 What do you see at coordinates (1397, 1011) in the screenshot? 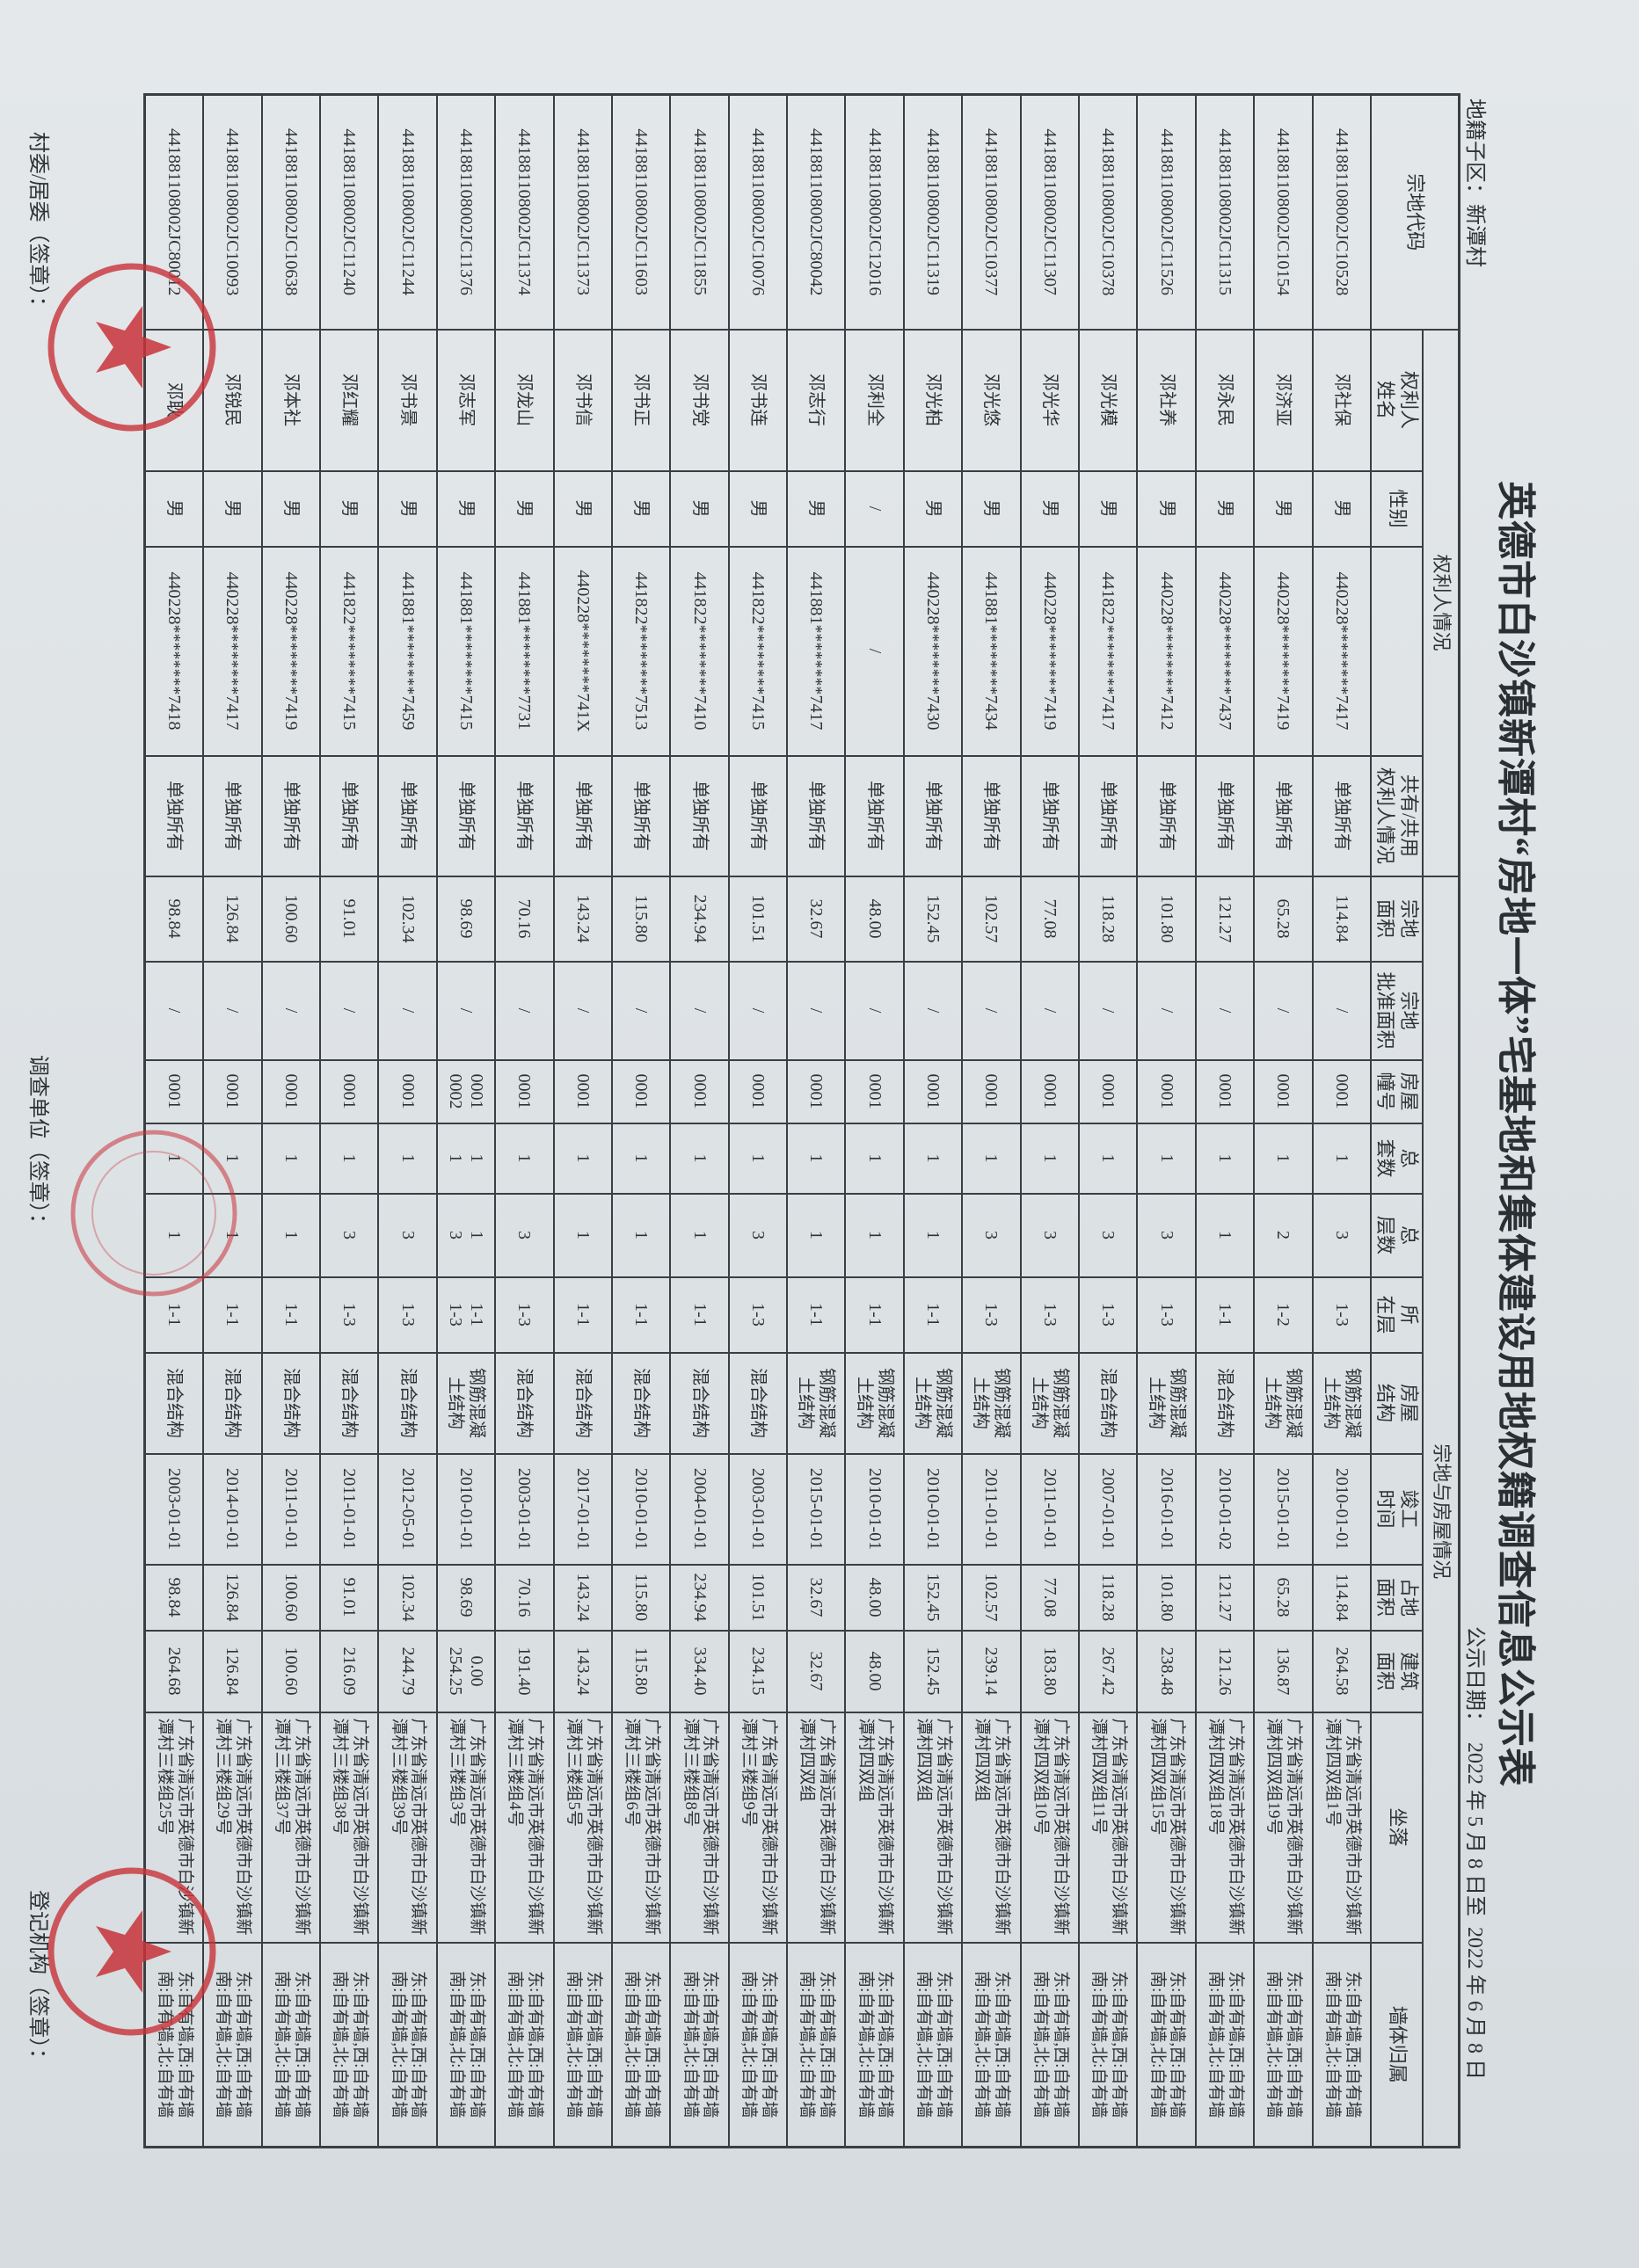
I see `header-approved-area: 宗地 批准面积` at bounding box center [1397, 1011].